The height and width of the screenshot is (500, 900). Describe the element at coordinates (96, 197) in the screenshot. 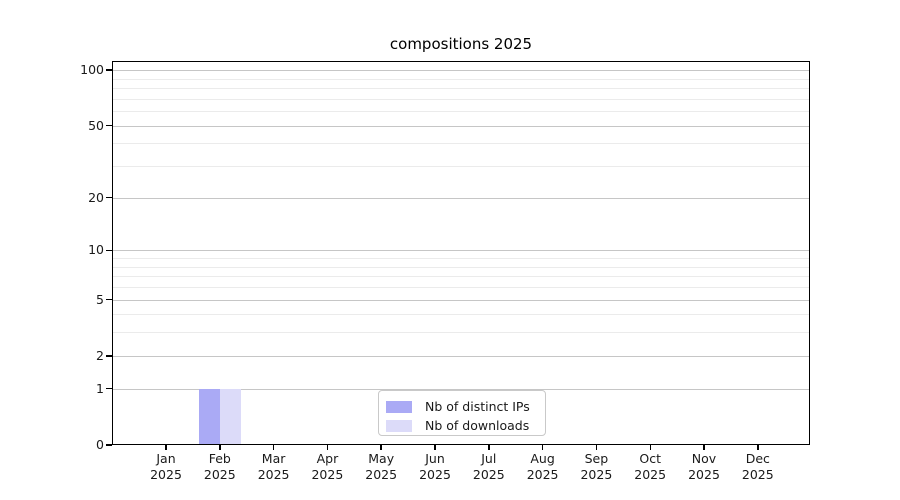

I see `y-tick-label-20: 20` at that location.